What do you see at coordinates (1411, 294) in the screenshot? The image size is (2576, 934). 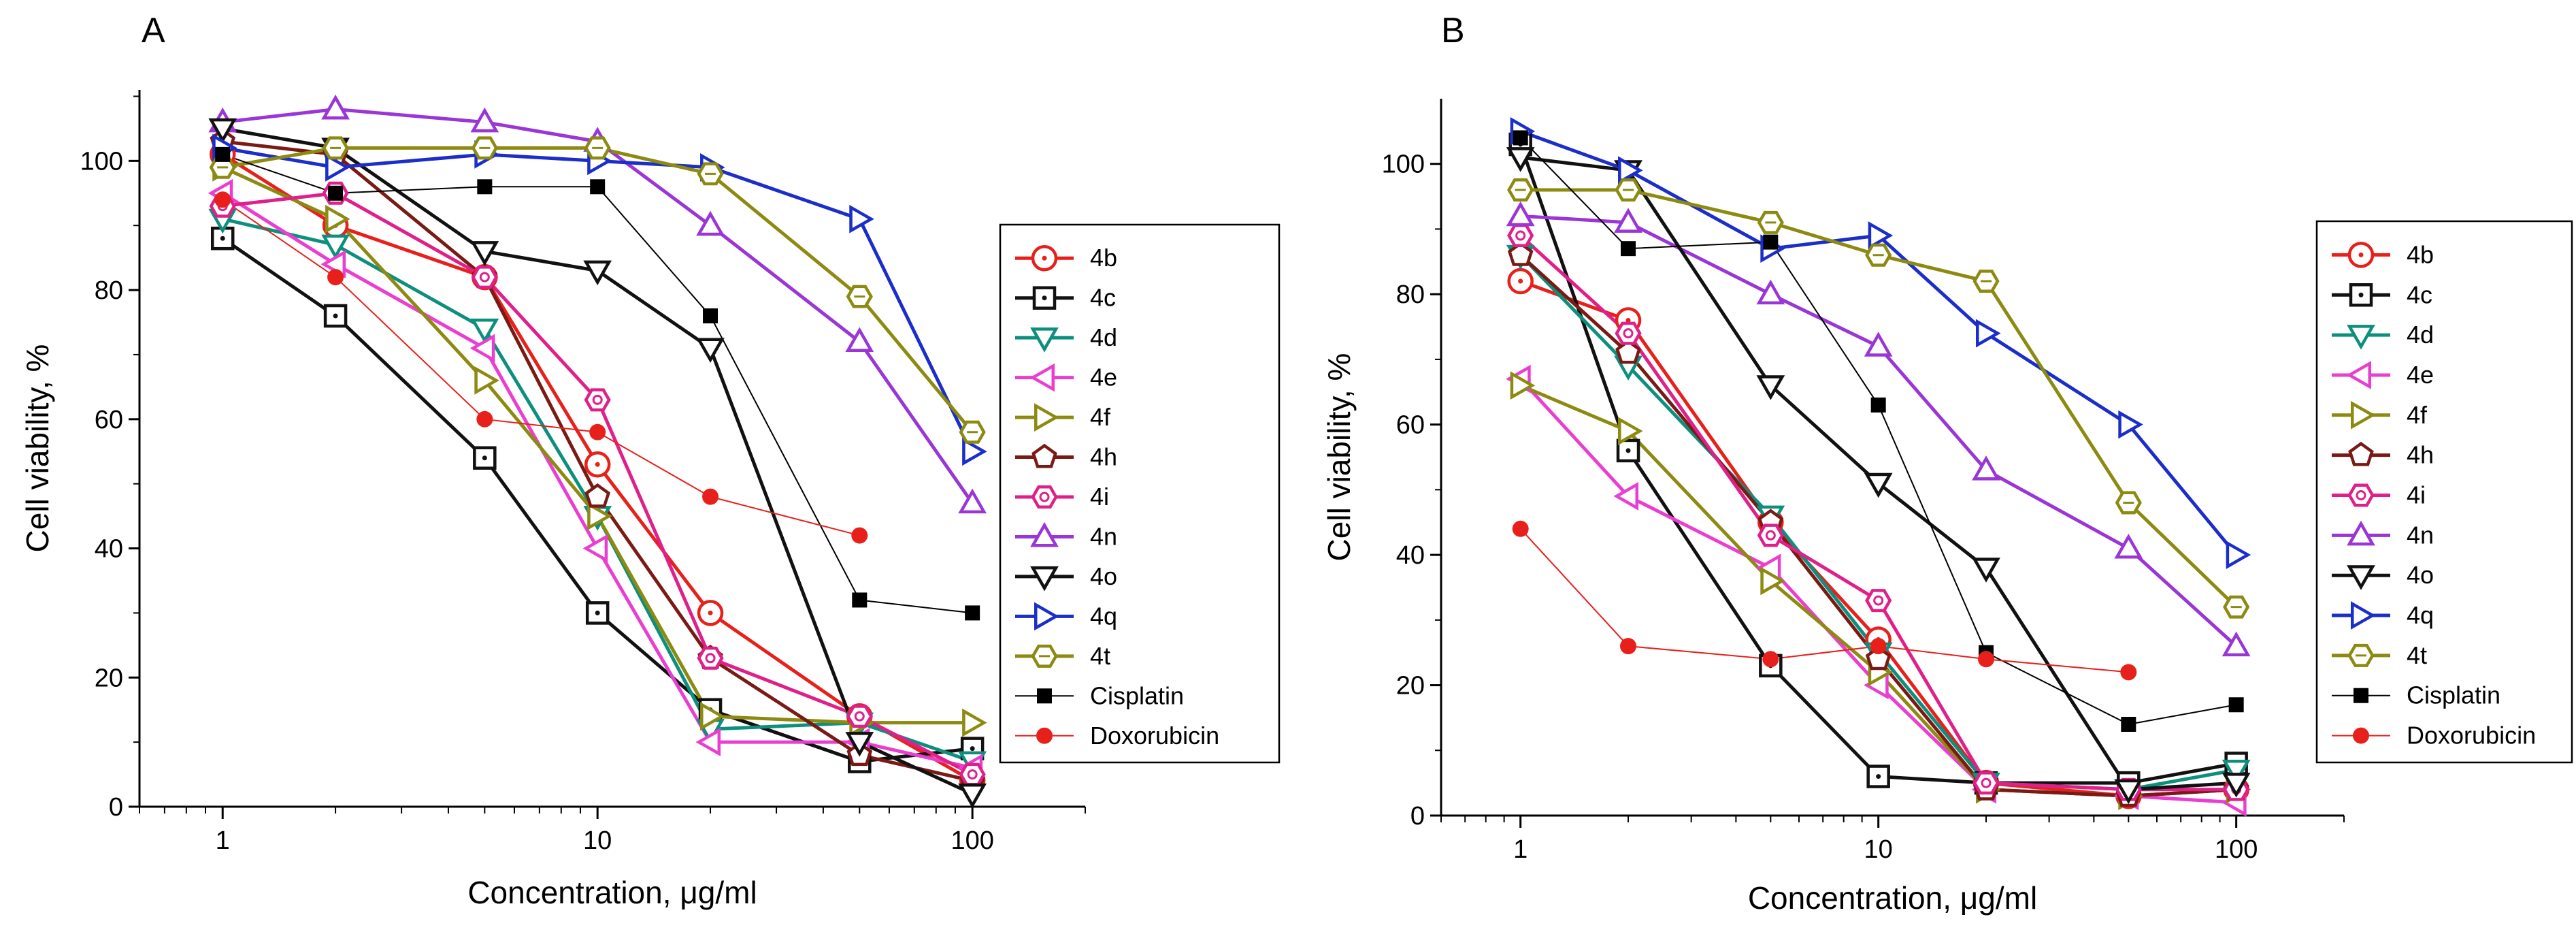 I see `panel-b-ytick-label: 80` at bounding box center [1411, 294].